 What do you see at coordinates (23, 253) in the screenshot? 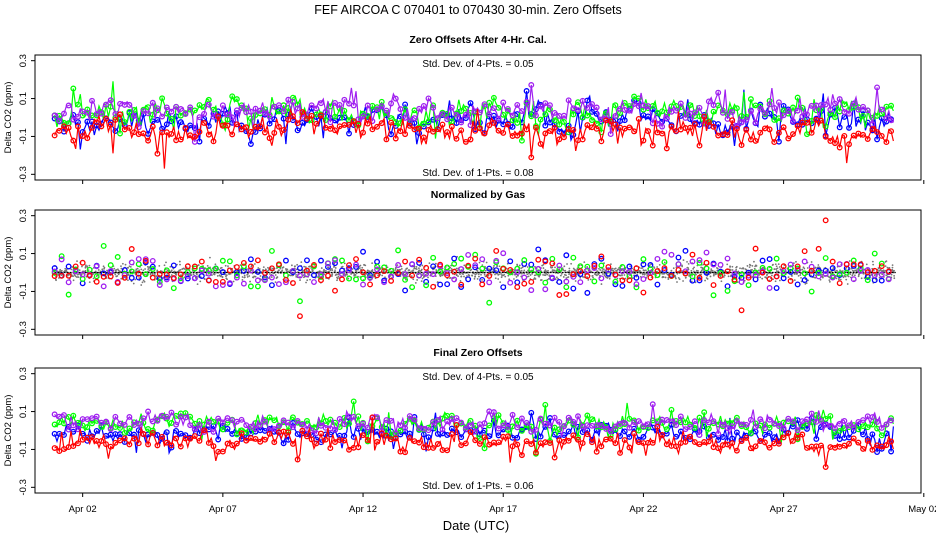
I see `y-tick-label: 0.1` at bounding box center [23, 253].